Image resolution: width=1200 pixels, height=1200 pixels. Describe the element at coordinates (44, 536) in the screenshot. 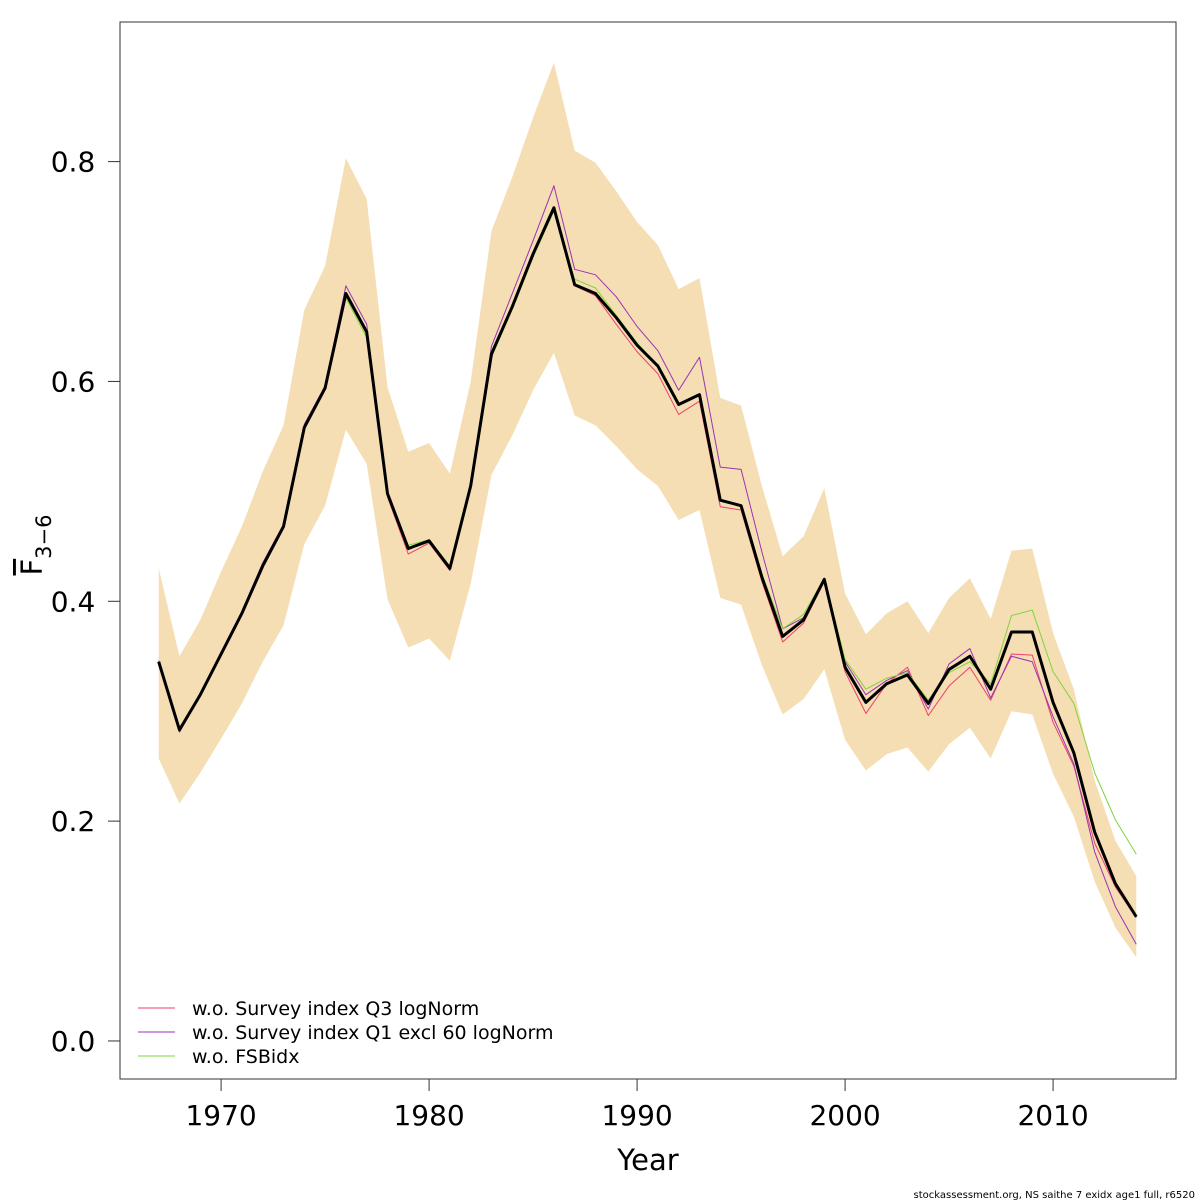

I see `y-label-subscript: 3−6` at that location.